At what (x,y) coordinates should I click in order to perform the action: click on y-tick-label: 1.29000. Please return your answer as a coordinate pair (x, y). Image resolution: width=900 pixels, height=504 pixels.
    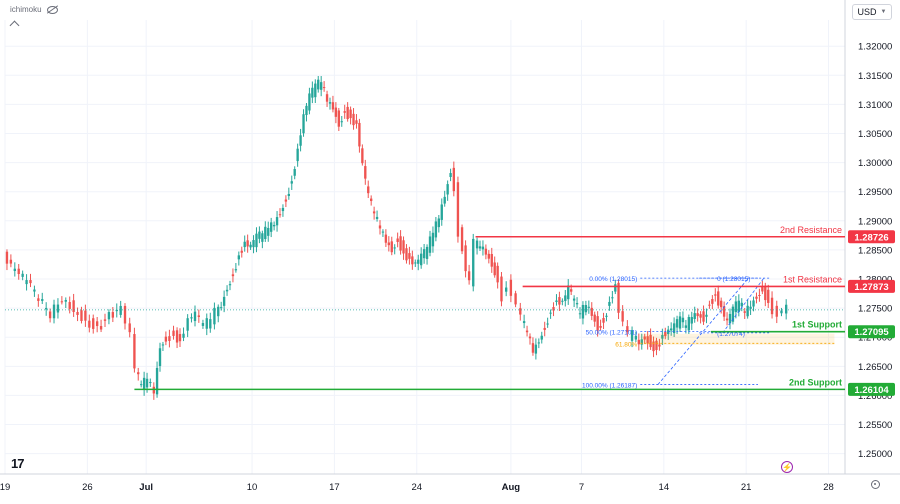
    Looking at the image, I should click on (875, 221).